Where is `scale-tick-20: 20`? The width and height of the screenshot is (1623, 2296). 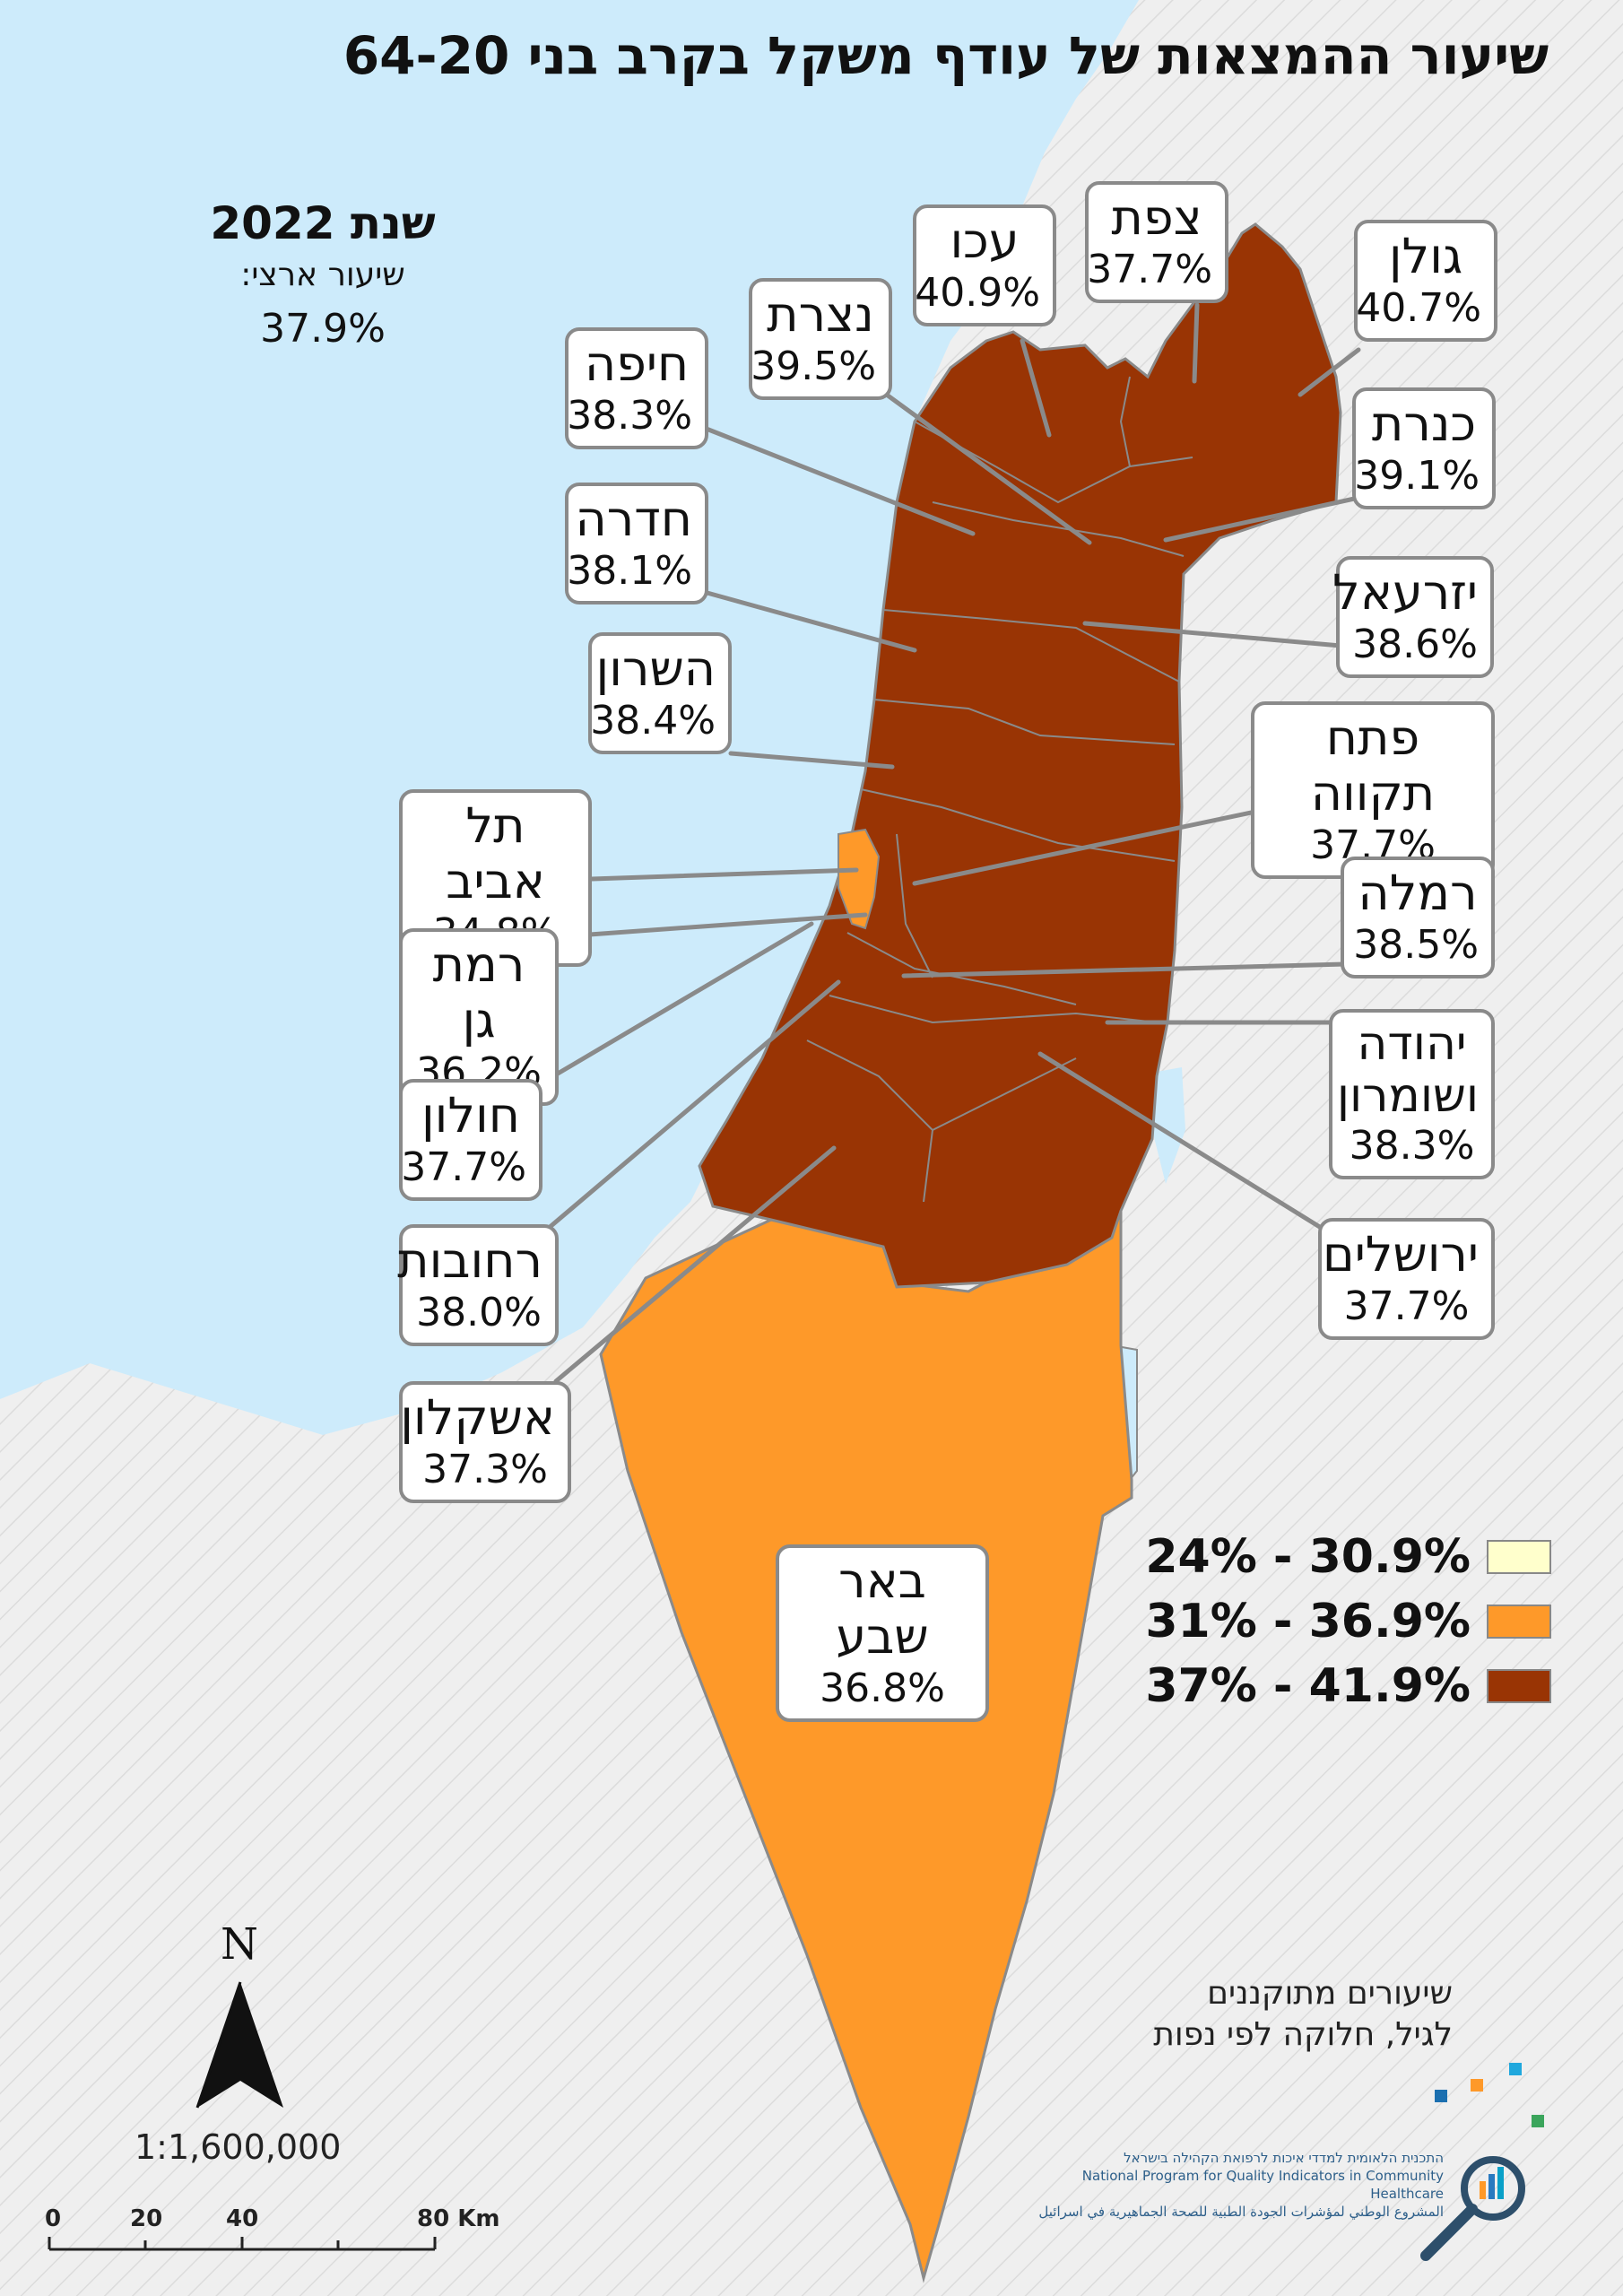
scale-tick-20: 20 is located at coordinates (146, 2218).